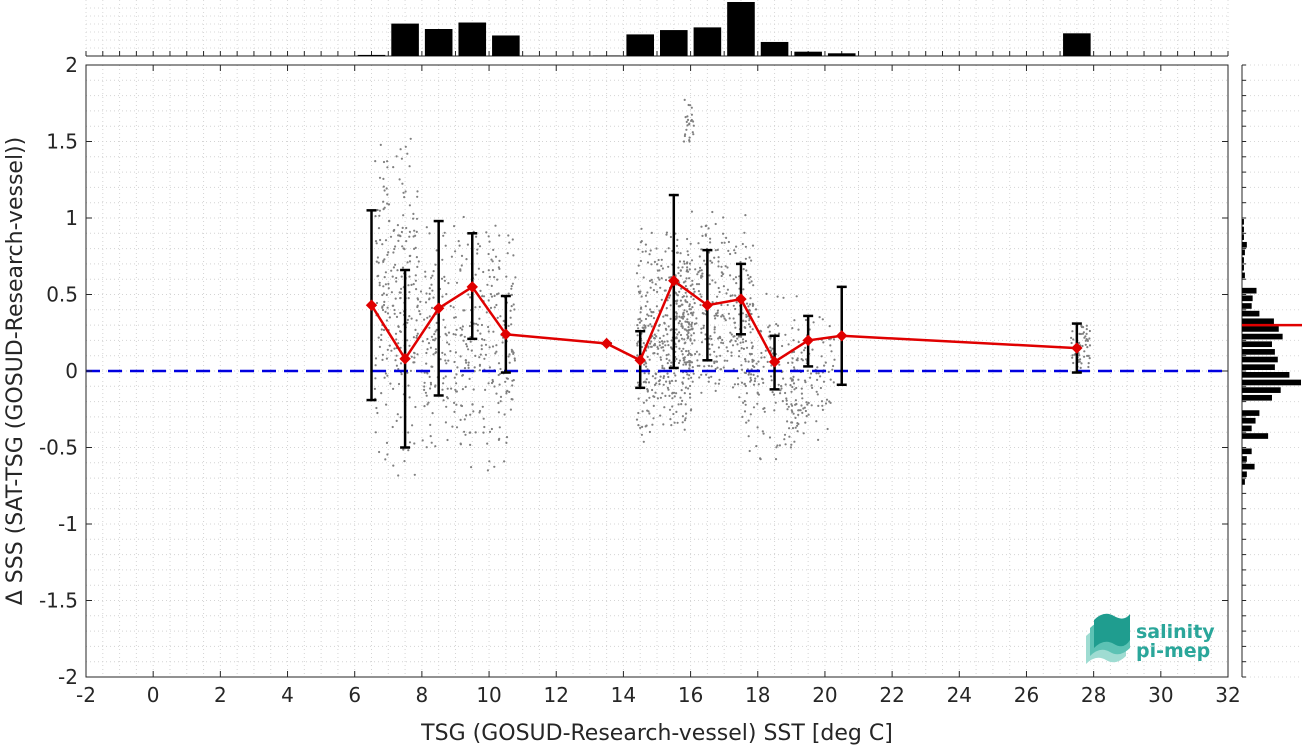  I want to click on right-histogram, so click(1271, 371).